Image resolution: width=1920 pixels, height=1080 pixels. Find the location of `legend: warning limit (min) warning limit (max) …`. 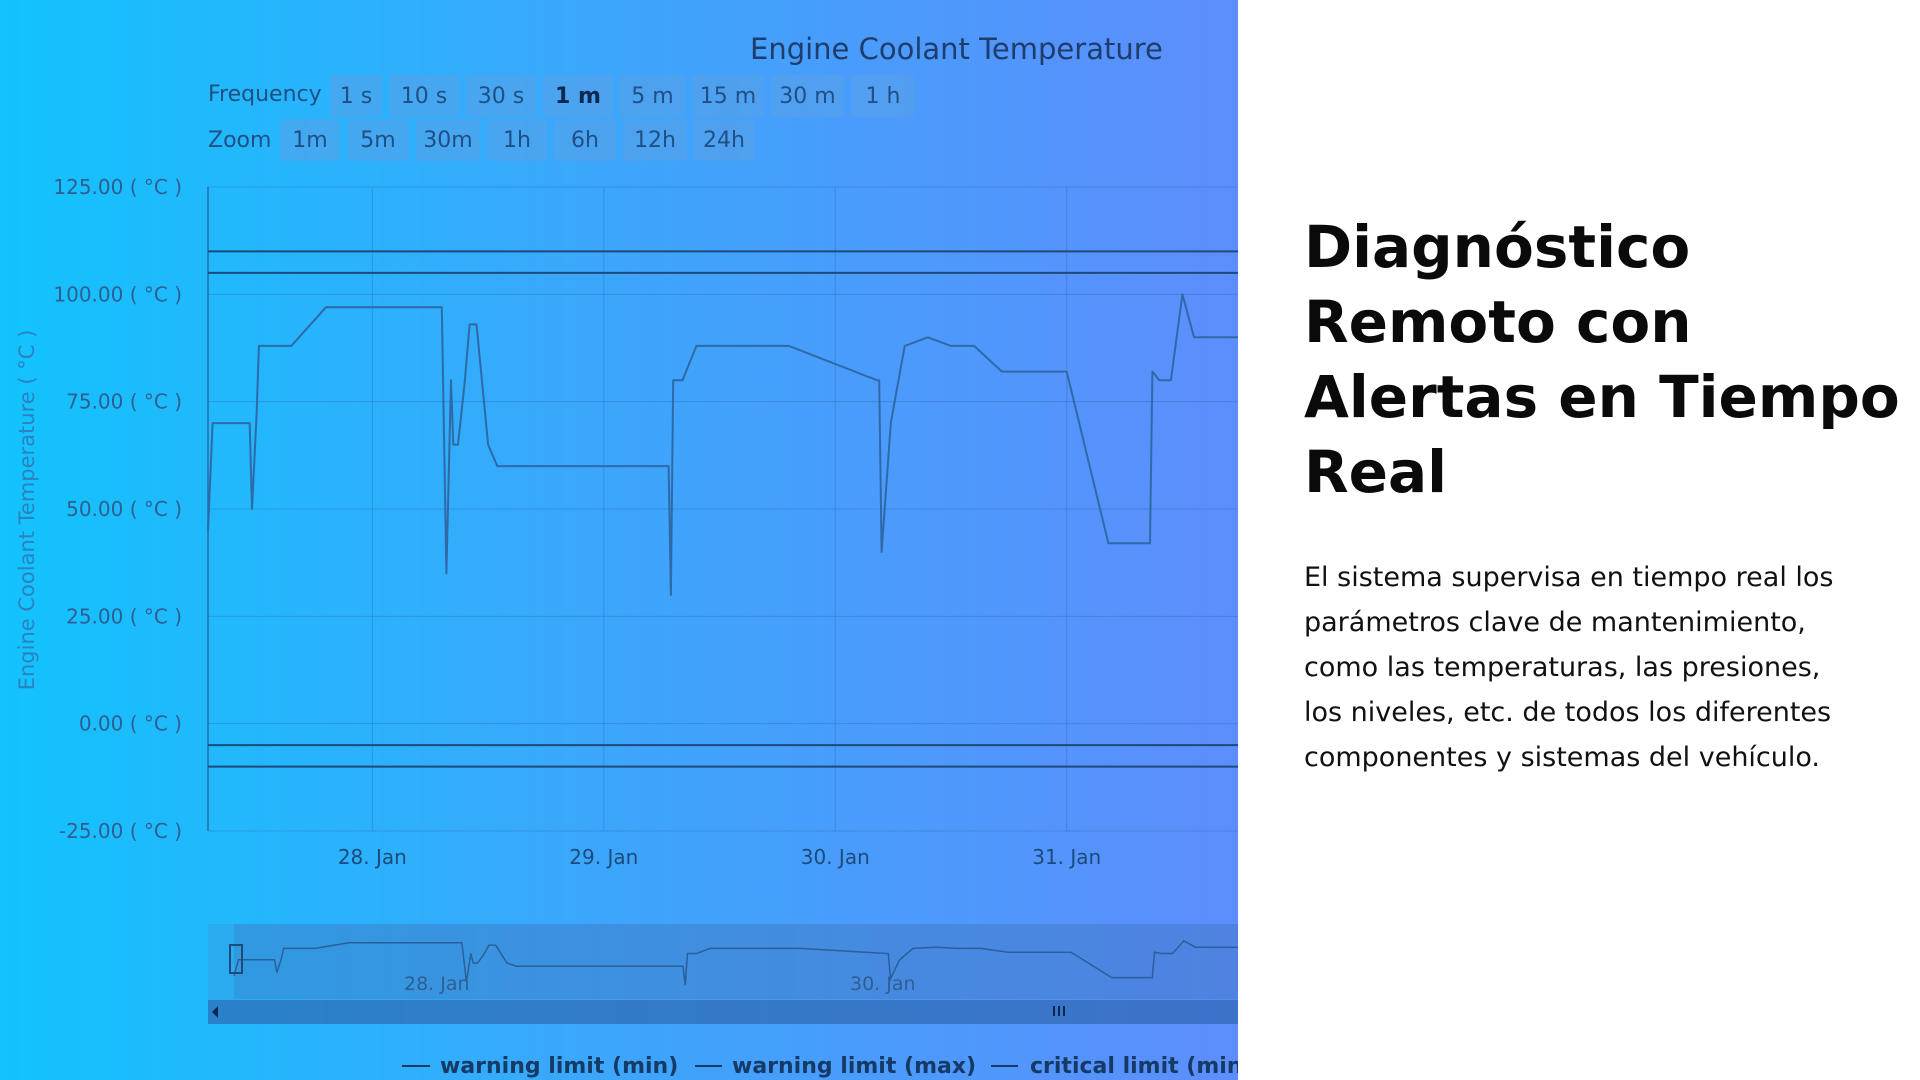

legend: warning limit (min) warning limit (max) … is located at coordinates (820, 1066).